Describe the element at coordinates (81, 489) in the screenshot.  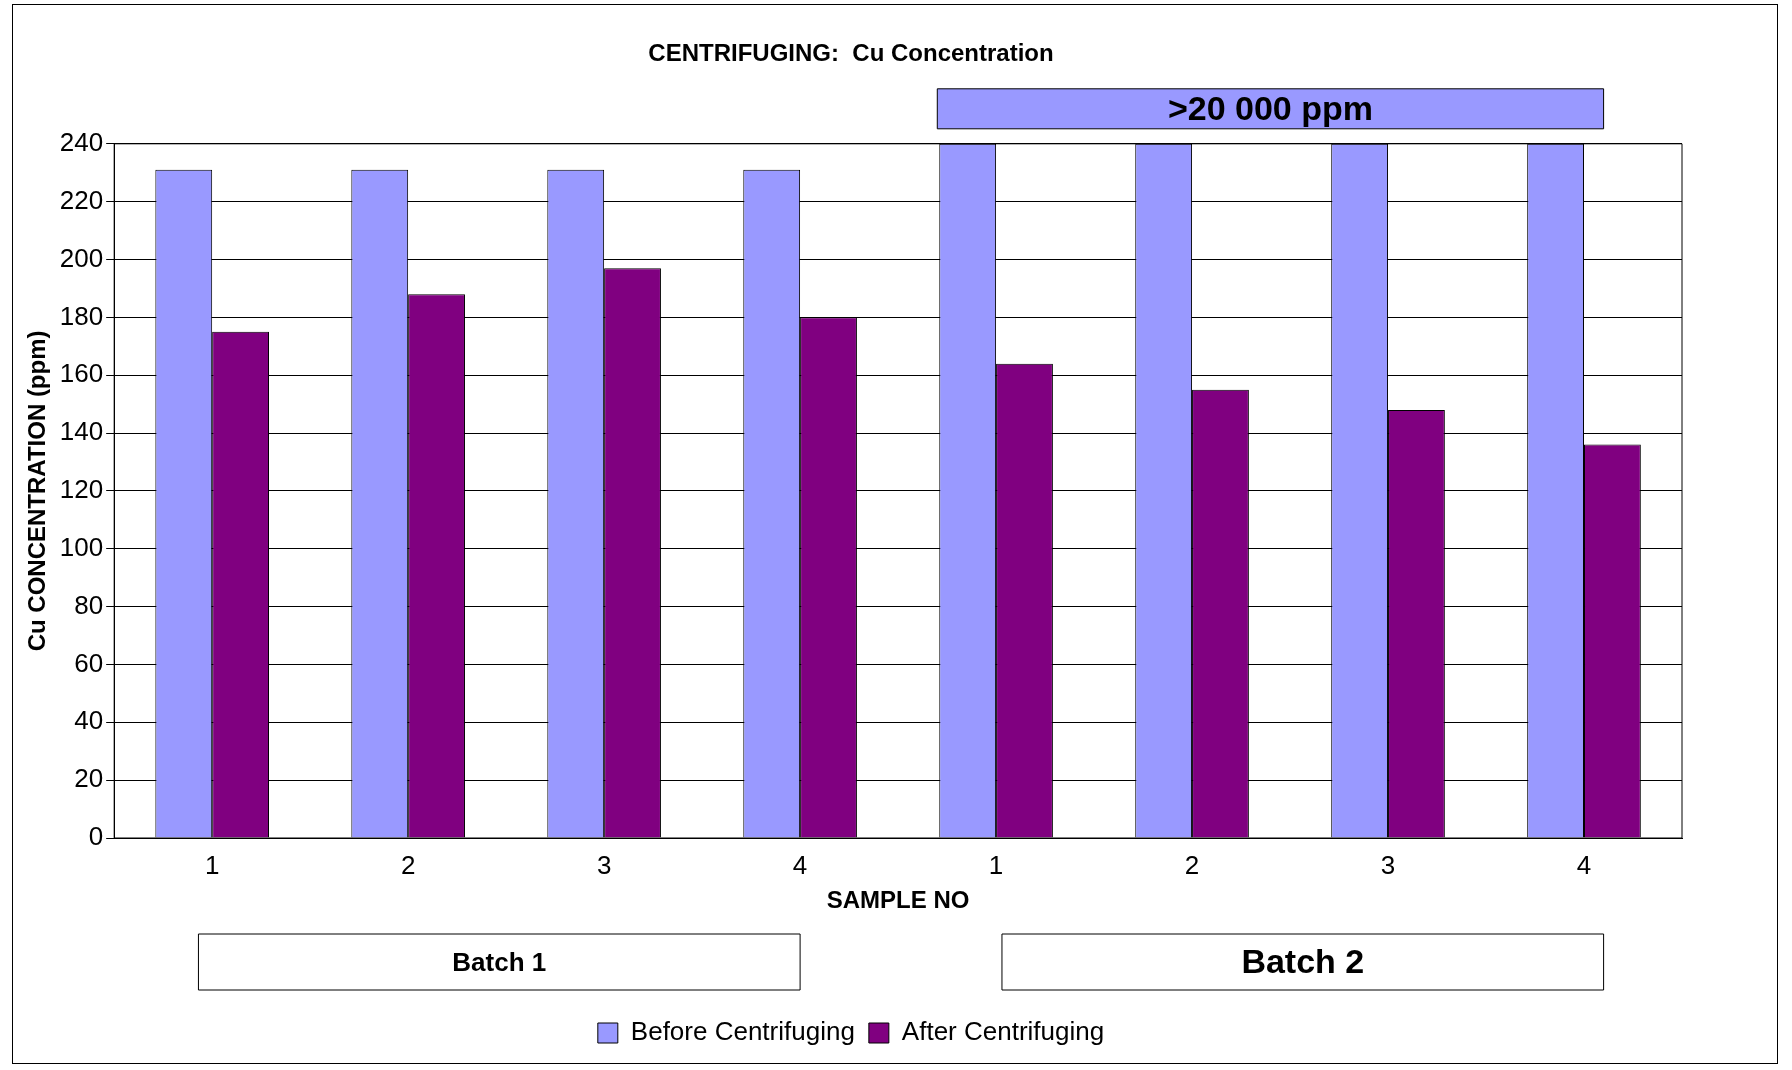
I see `y-tick-label: 120` at that location.